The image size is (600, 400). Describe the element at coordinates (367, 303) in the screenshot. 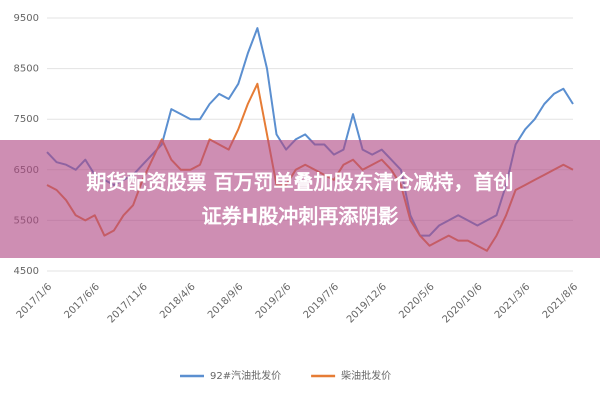

I see `x-tick-label: 2019/12/6` at that location.